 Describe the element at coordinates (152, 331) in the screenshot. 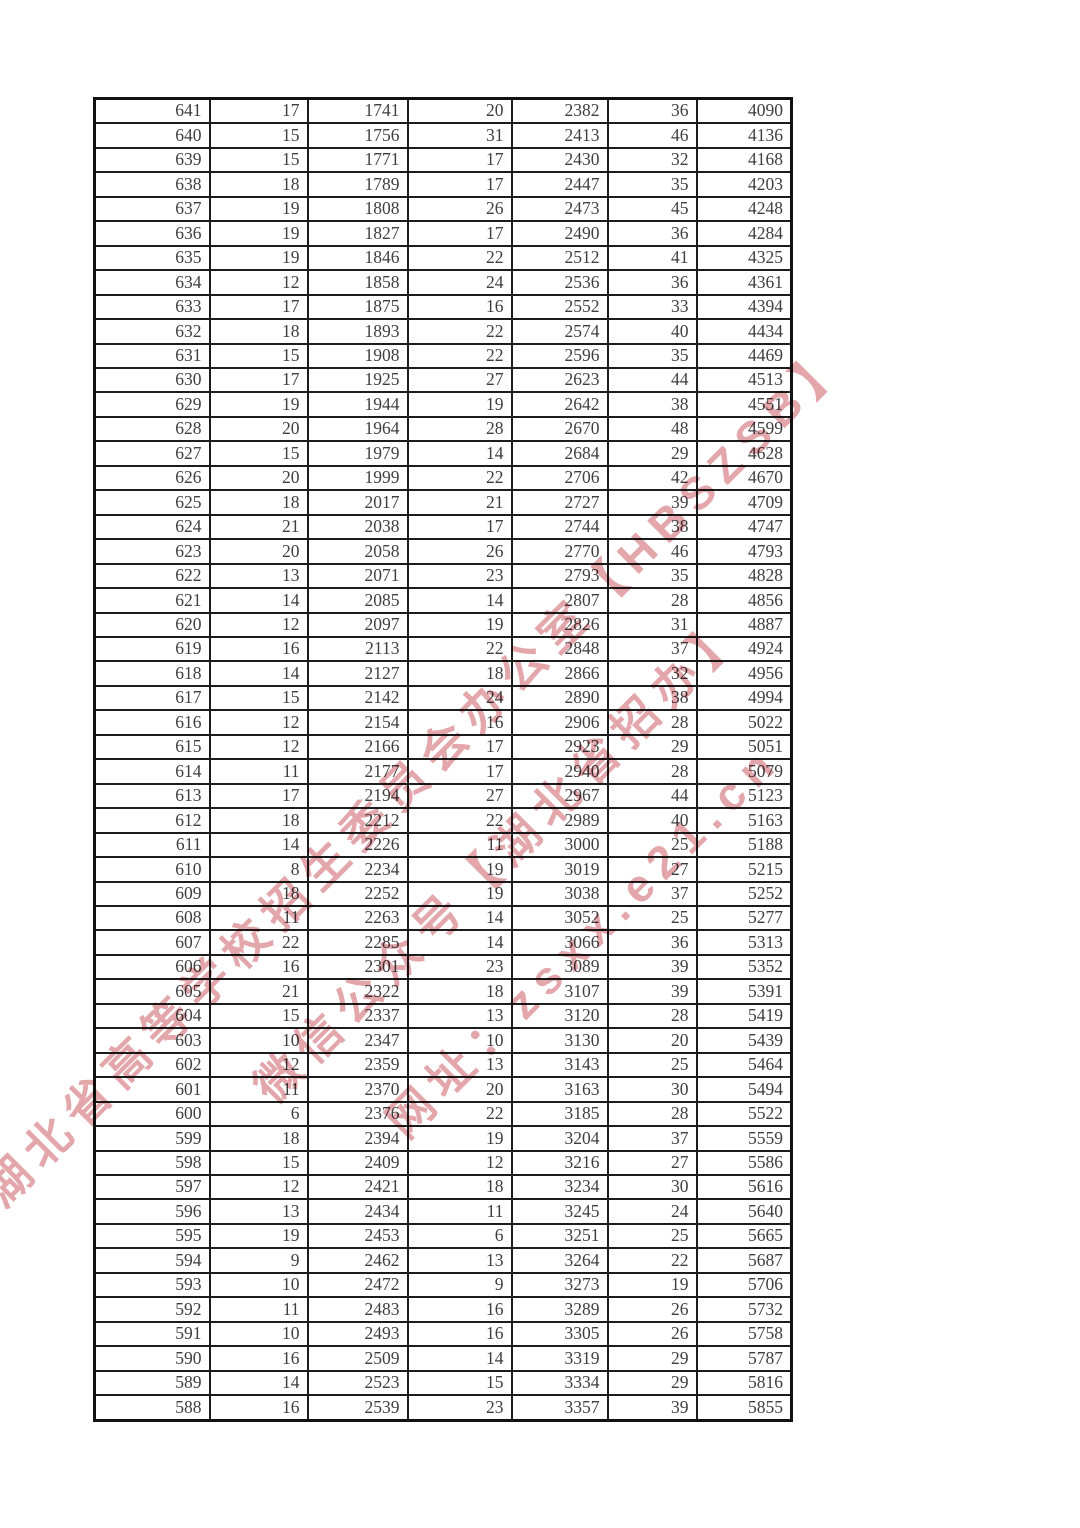

I see `cell: 632` at that location.